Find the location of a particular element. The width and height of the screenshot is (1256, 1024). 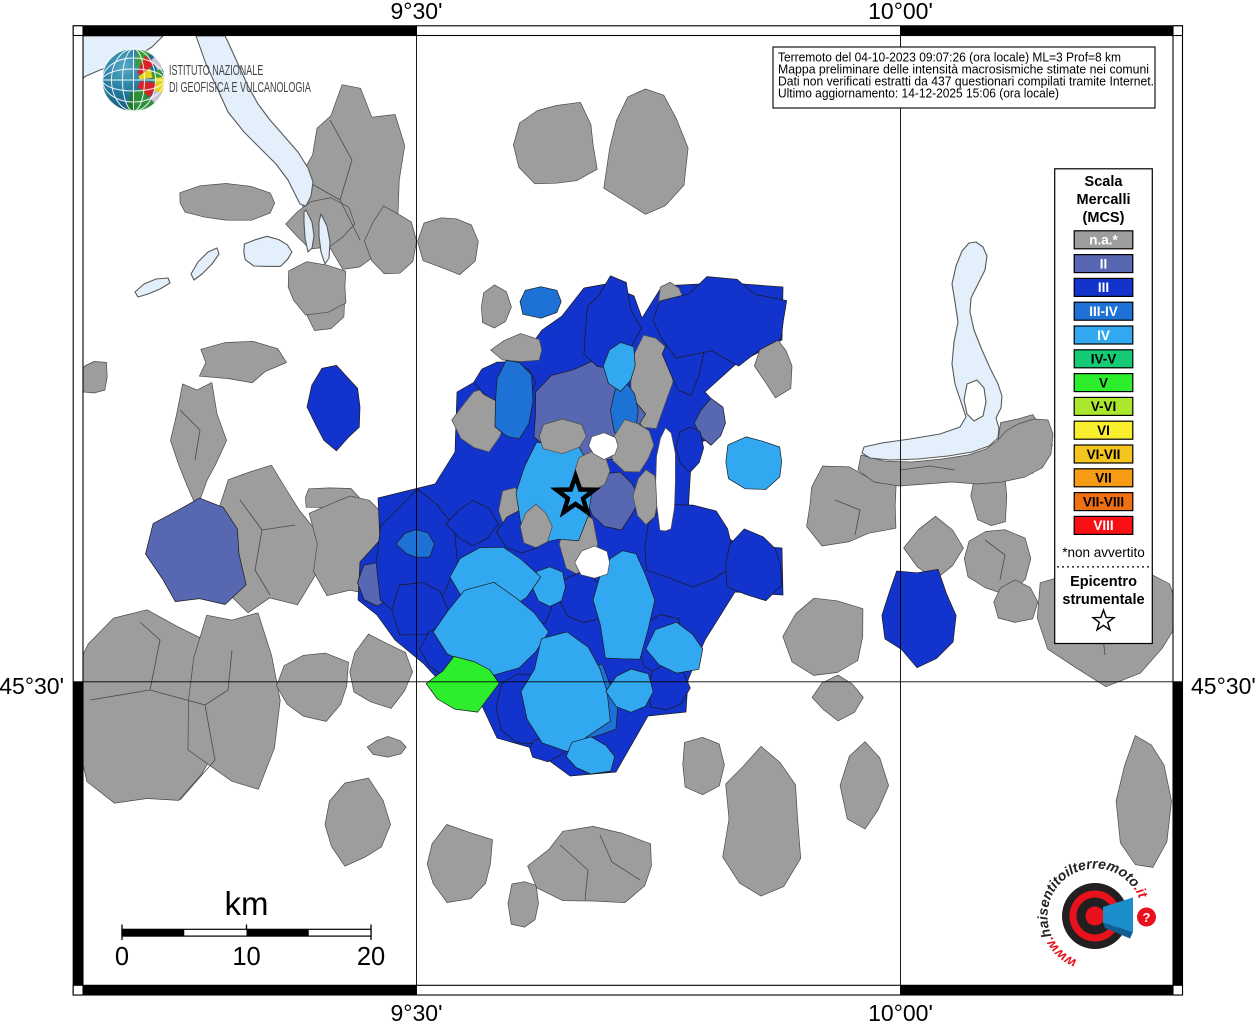

svg-text: VI-VII is located at coordinates (1104, 454).